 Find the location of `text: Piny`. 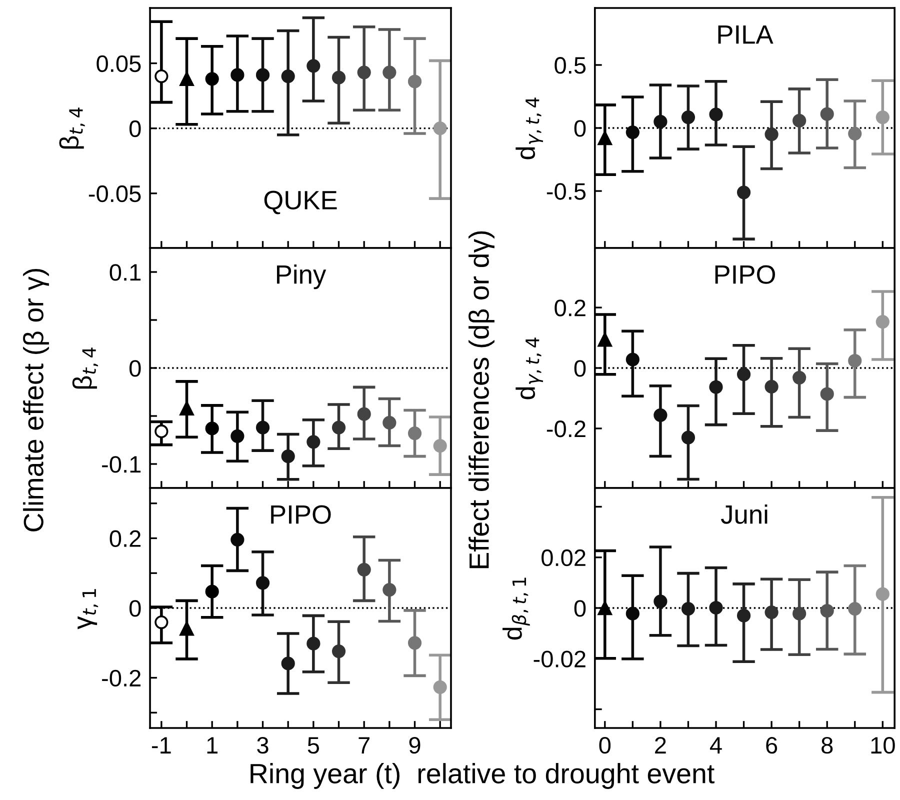

text: Piny is located at coordinates (301, 277).